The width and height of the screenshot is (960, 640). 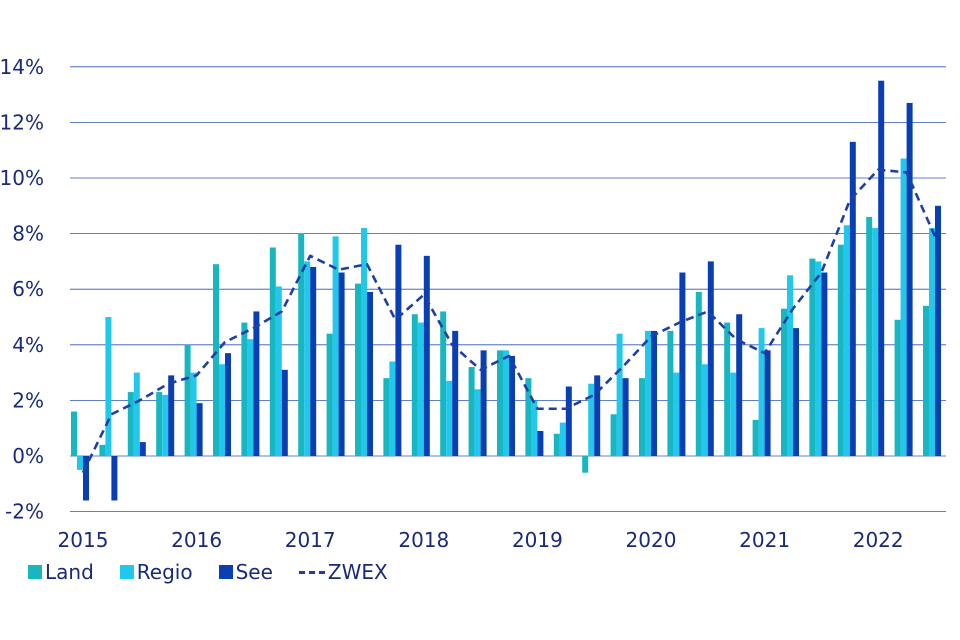 I want to click on x-tick-label: 2015, so click(x=83, y=540).